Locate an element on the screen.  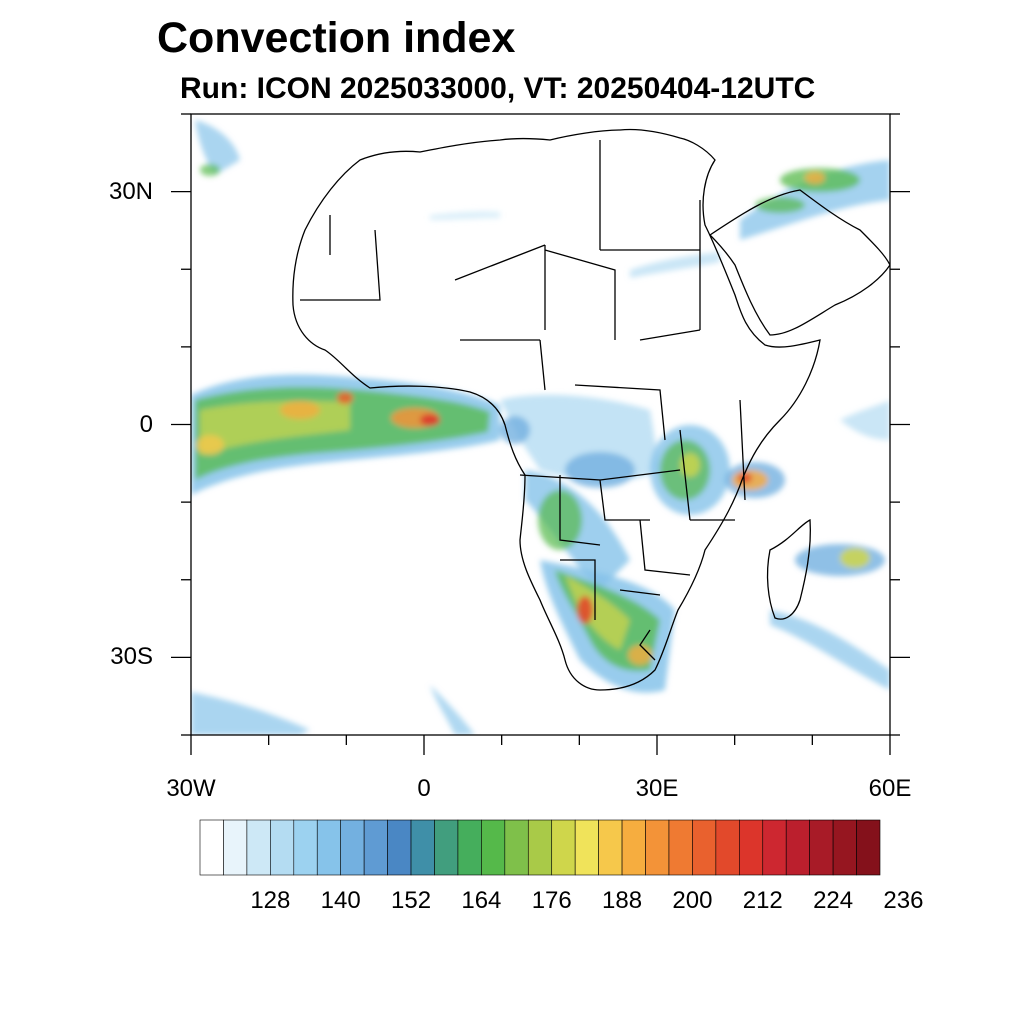
colorbar-label: 200 is located at coordinates (692, 900).